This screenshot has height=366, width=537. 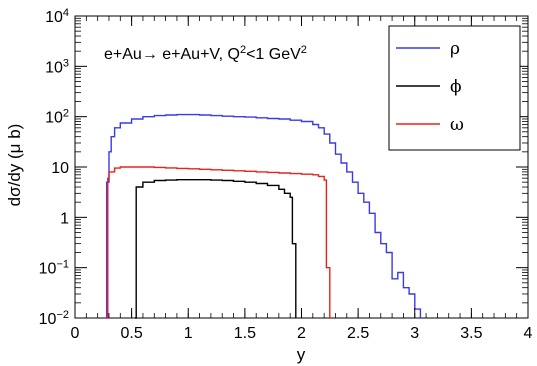 What do you see at coordinates (245, 333) in the screenshot?
I see `x-tick-label: 1.5` at bounding box center [245, 333].